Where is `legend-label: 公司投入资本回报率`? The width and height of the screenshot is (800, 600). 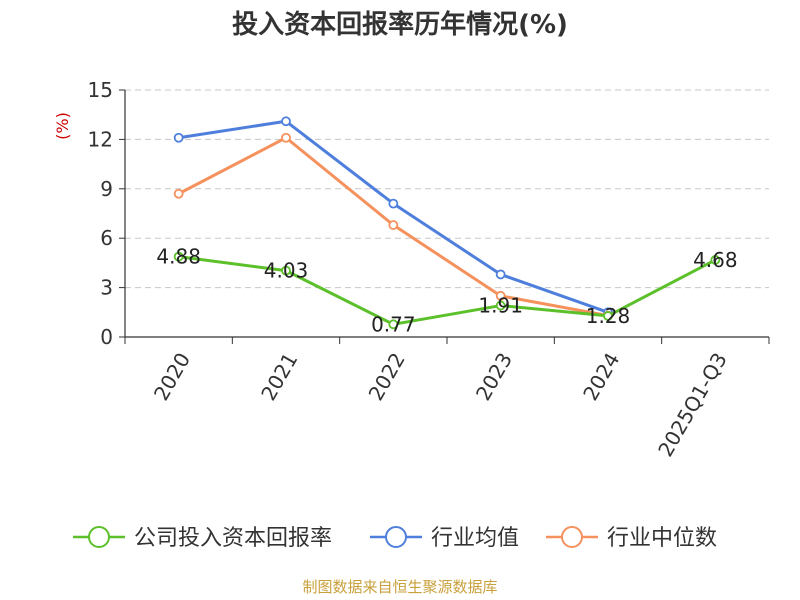 legend-label: 公司投入资本回报率 is located at coordinates (233, 538).